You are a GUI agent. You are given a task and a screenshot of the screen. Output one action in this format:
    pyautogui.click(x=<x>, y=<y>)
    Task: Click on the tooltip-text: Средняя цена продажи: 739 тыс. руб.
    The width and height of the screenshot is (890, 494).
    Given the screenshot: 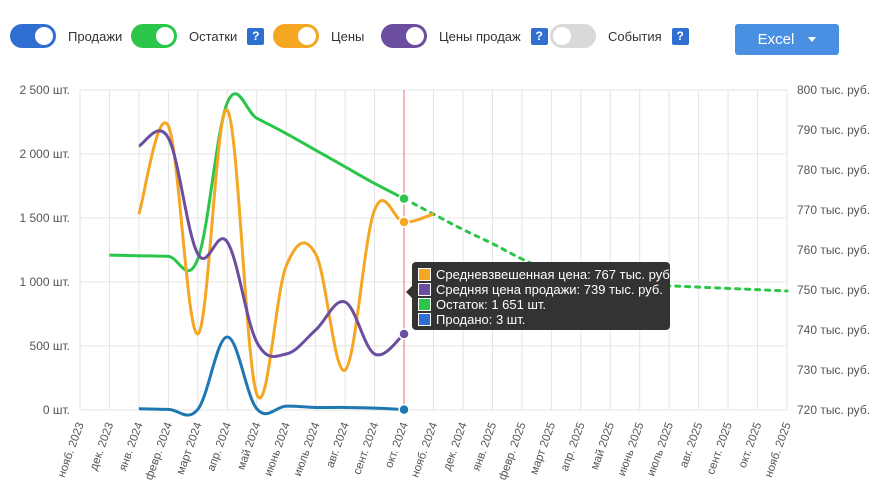 What is the action you would take?
    pyautogui.click(x=549, y=289)
    